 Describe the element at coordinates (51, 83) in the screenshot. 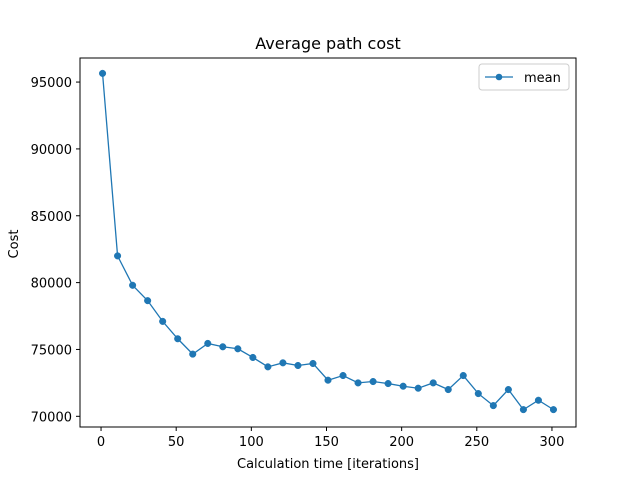

I see `y-tick-label: 95000` at that location.